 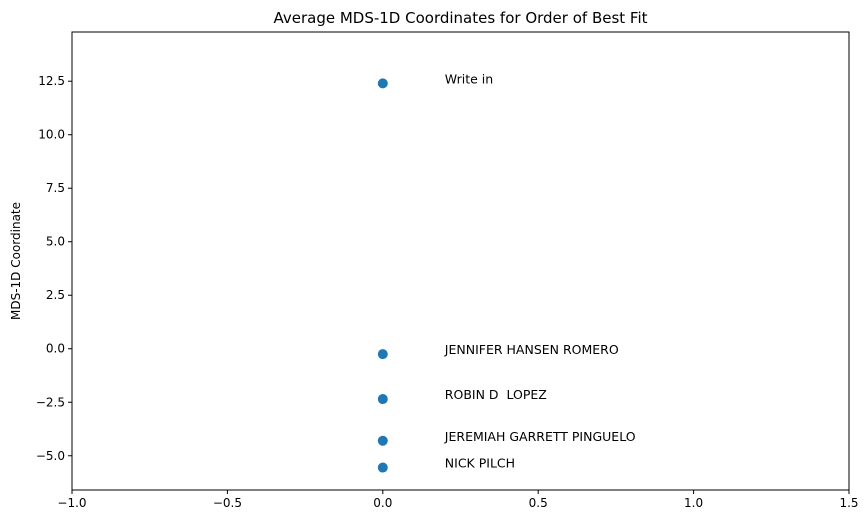 What do you see at coordinates (693, 503) in the screenshot?
I see `x-tick-label: 1.0` at bounding box center [693, 503].